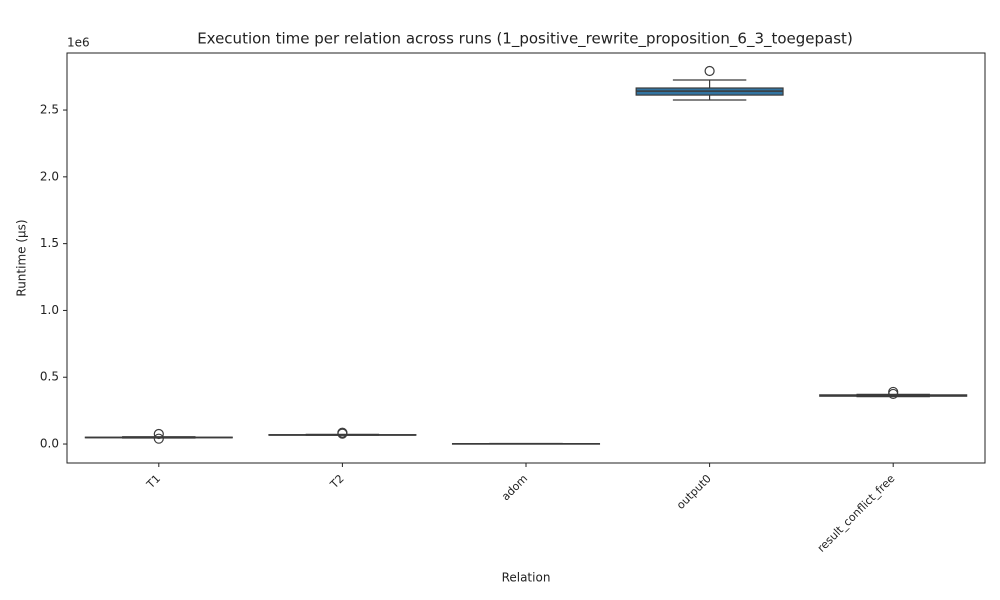  Describe the element at coordinates (49, 176) in the screenshot. I see `y-tick-label: 2.0` at that location.